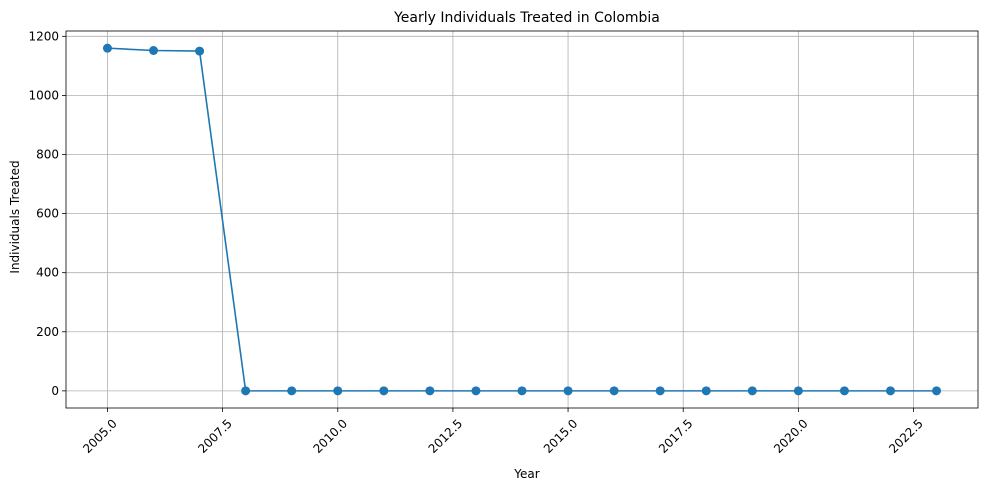 This screenshot has height=494, width=989. I want to click on y-tick-label: 1200, so click(43, 36).